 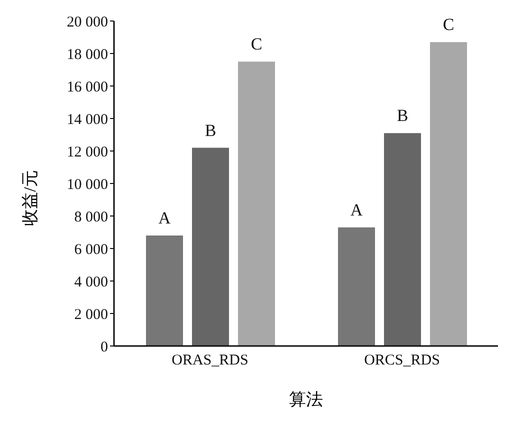 What do you see at coordinates (210, 130) in the screenshot?
I see `series-label: B` at bounding box center [210, 130].